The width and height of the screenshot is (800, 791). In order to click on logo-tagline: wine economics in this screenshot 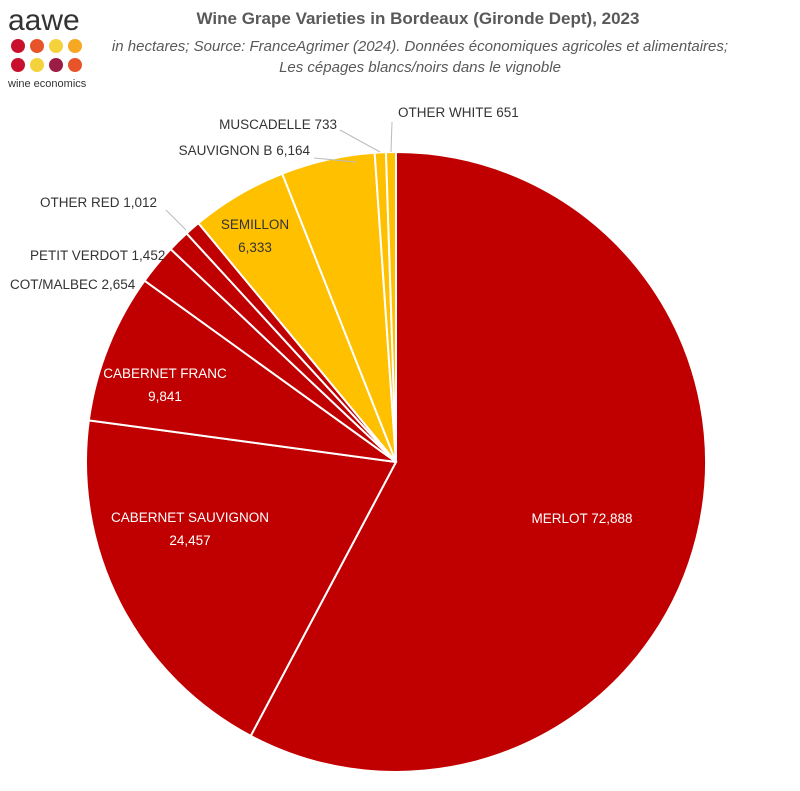, I will do `click(47, 84)`.